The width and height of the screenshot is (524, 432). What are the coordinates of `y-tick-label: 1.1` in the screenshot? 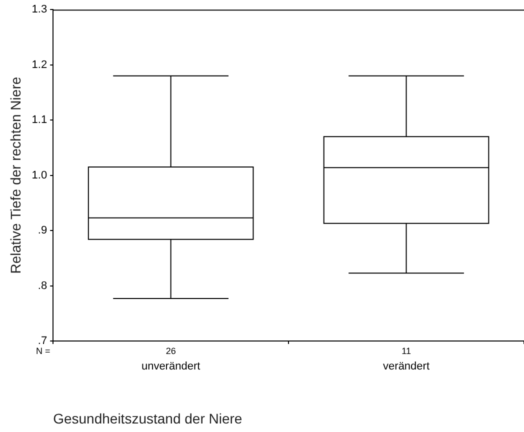 It's located at (40, 120).